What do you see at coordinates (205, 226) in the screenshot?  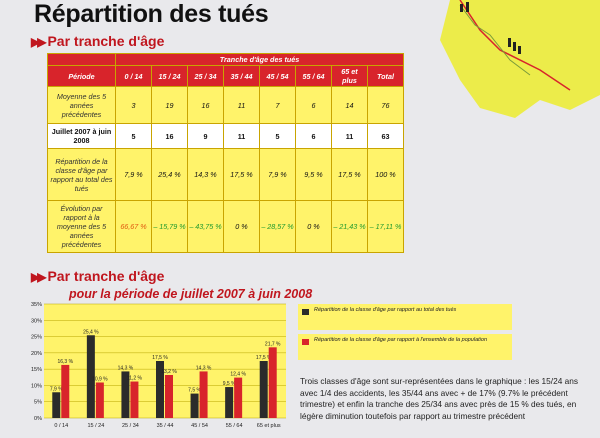 I see `table-cell: – 43,75 %` at bounding box center [205, 226].